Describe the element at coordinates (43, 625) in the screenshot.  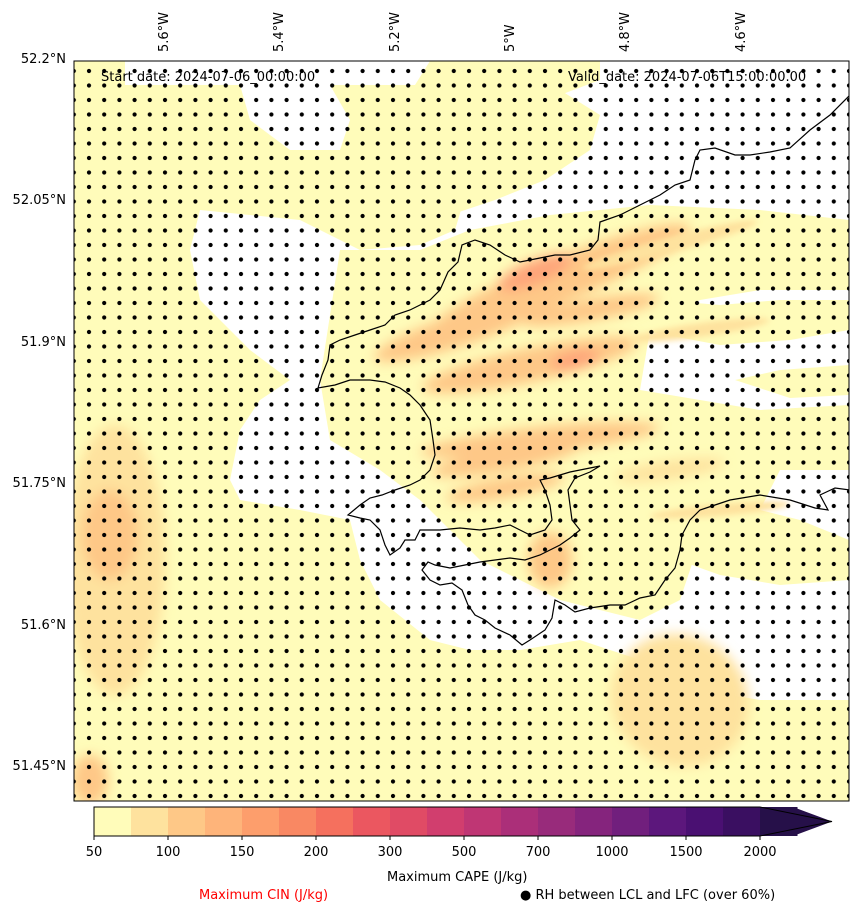
I see `lat-label: 51.6°N` at that location.